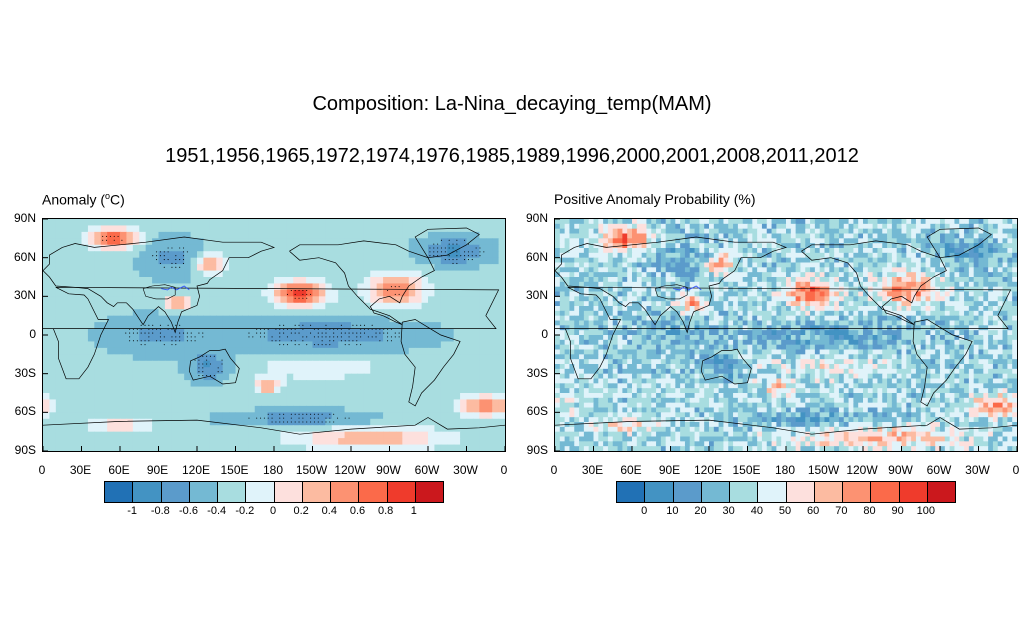 The image size is (1024, 624). I want to click on colorbar-cell, so click(373, 492).